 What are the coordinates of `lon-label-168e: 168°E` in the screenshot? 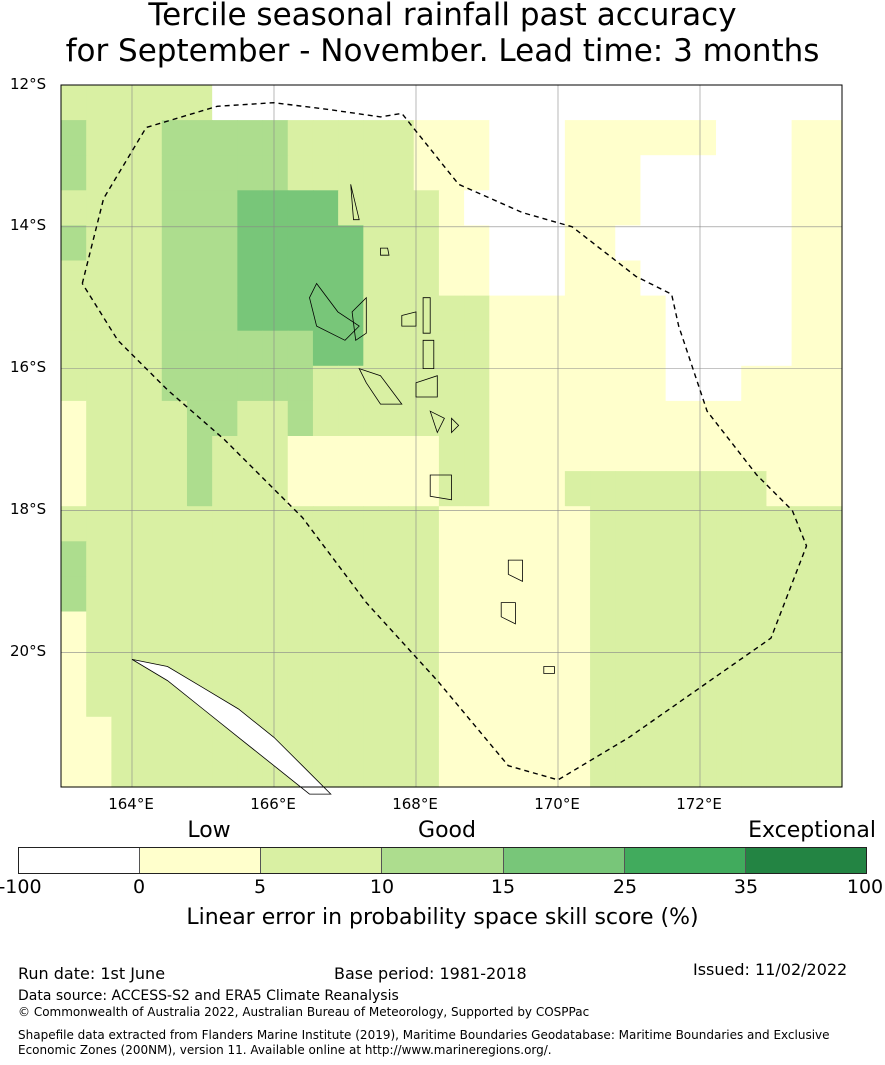 It's located at (415, 804).